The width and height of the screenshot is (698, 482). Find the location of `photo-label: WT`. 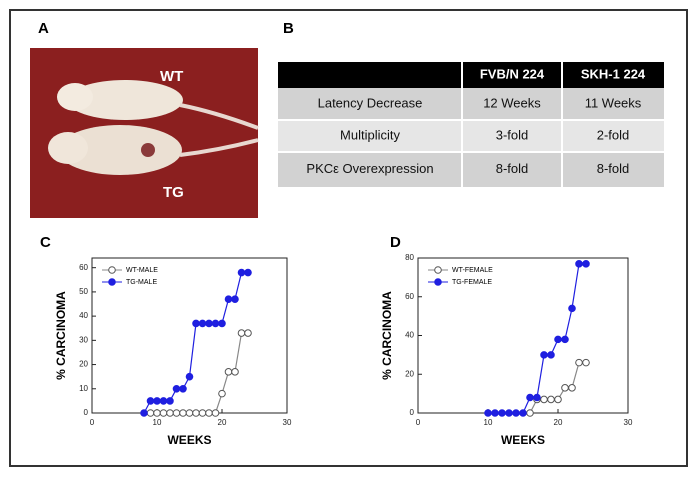

photo-label: WT is located at coordinates (171, 76).